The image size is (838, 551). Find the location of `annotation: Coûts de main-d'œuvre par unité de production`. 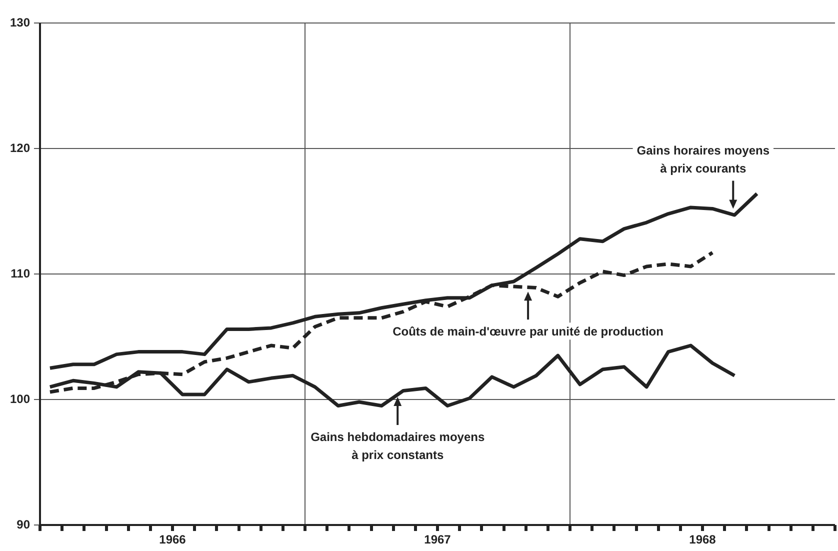

annotation: Coûts de main-d'œuvre par unité de production is located at coordinates (528, 331).